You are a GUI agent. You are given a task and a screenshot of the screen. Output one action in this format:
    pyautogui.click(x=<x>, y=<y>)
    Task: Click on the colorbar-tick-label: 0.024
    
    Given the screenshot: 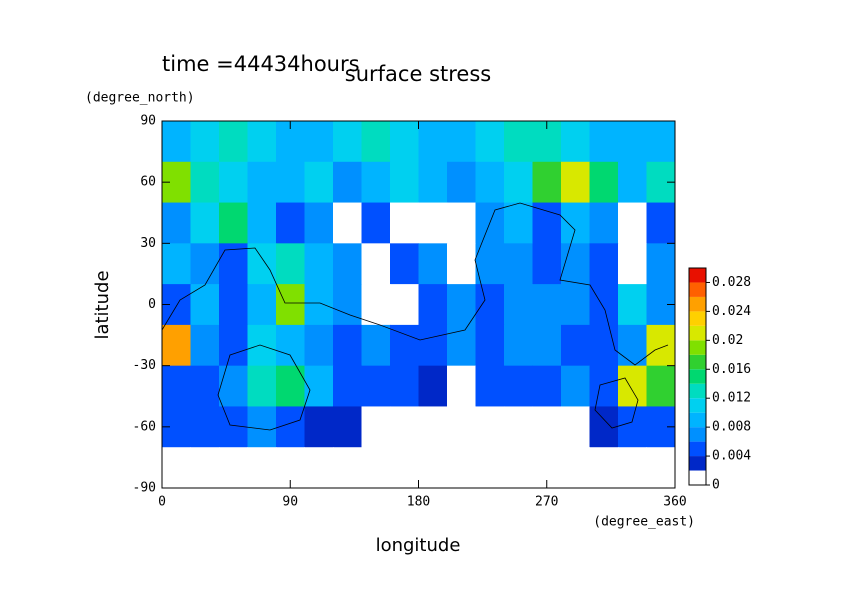 What is the action you would take?
    pyautogui.click(x=731, y=311)
    